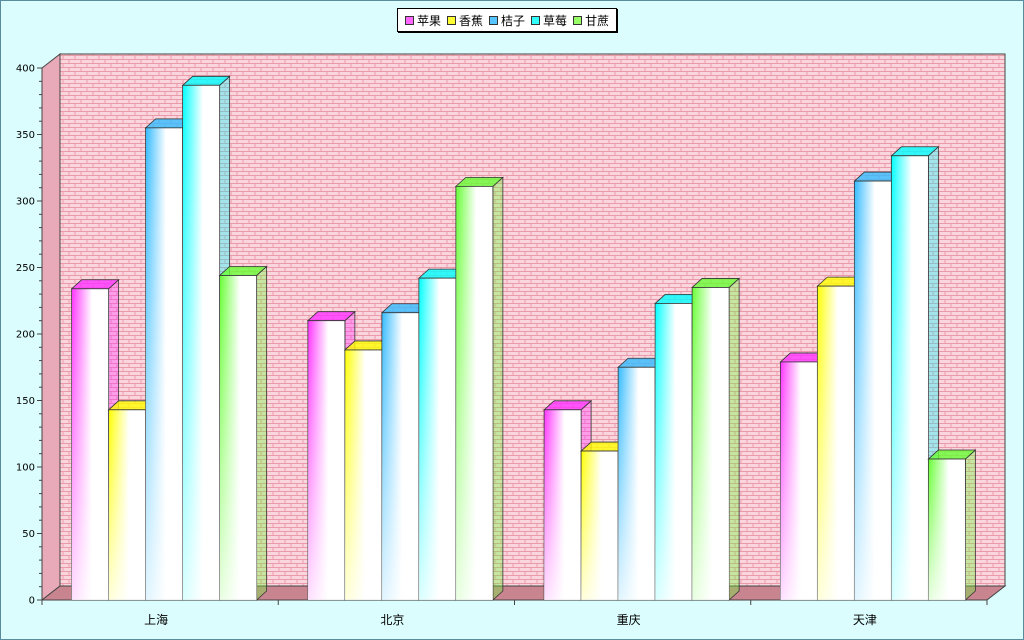  What do you see at coordinates (25, 268) in the screenshot?
I see `y-tick-label: 250` at bounding box center [25, 268].